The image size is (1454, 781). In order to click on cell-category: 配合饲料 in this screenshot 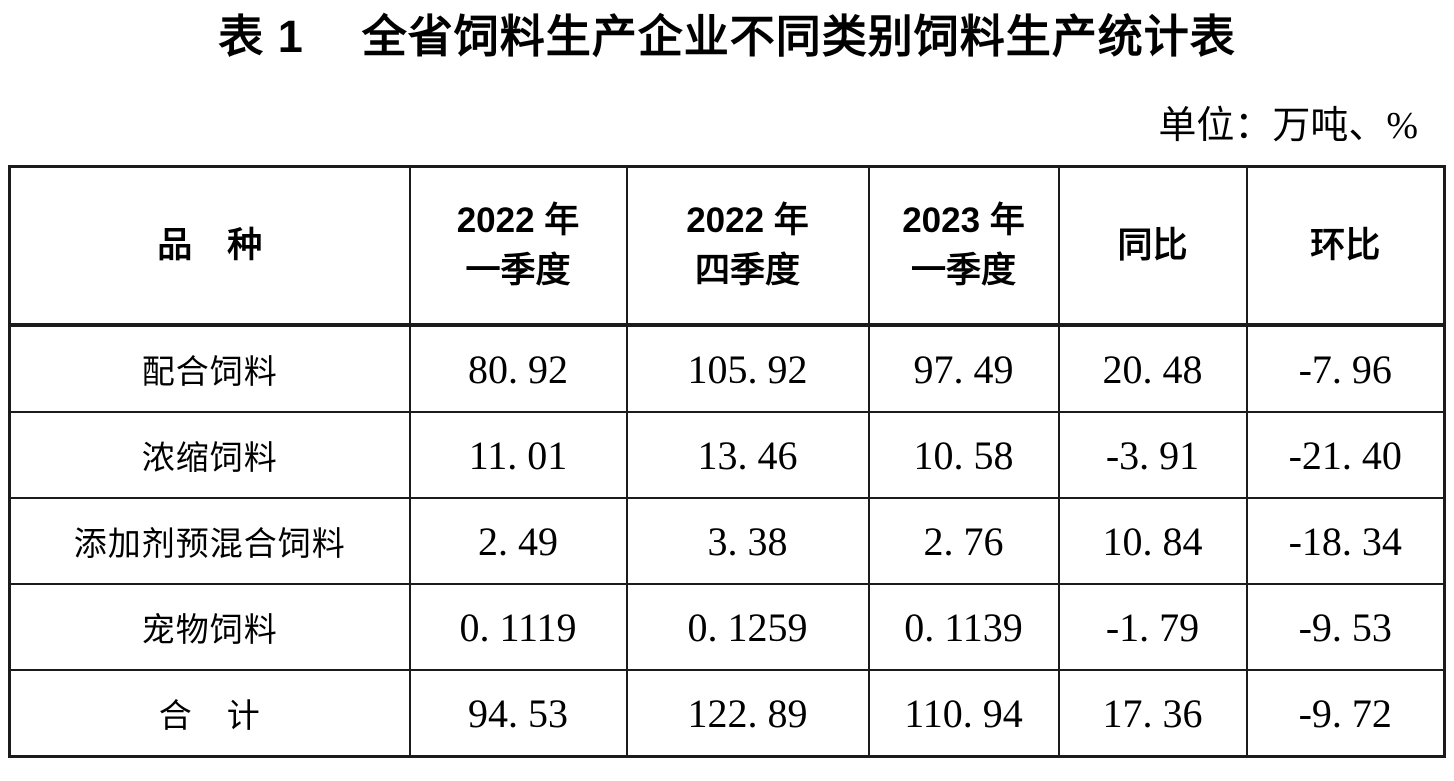, I will do `click(209, 369)`.